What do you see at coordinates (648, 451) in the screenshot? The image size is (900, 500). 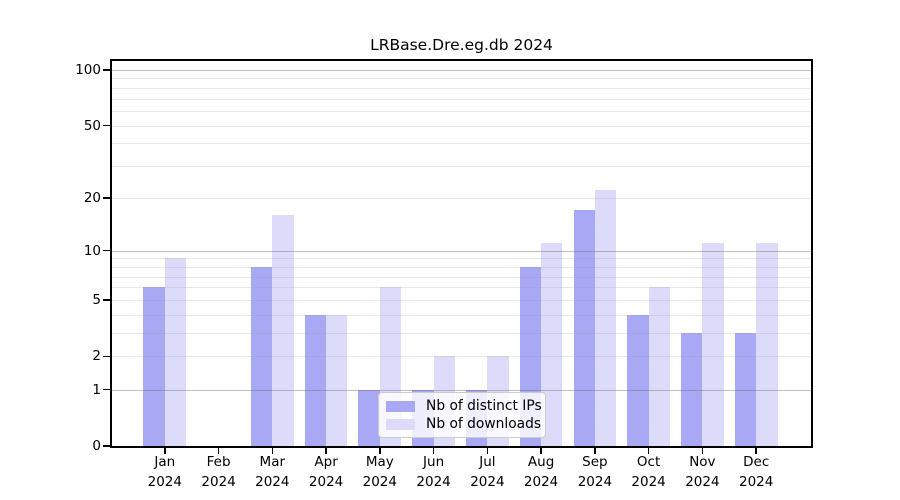 I see `x-tick-mark-oct` at bounding box center [648, 451].